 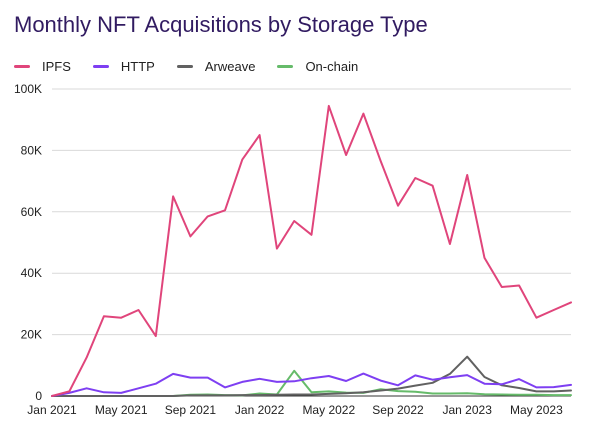 What do you see at coordinates (31, 150) in the screenshot?
I see `y-tick-label: 80K` at bounding box center [31, 150].